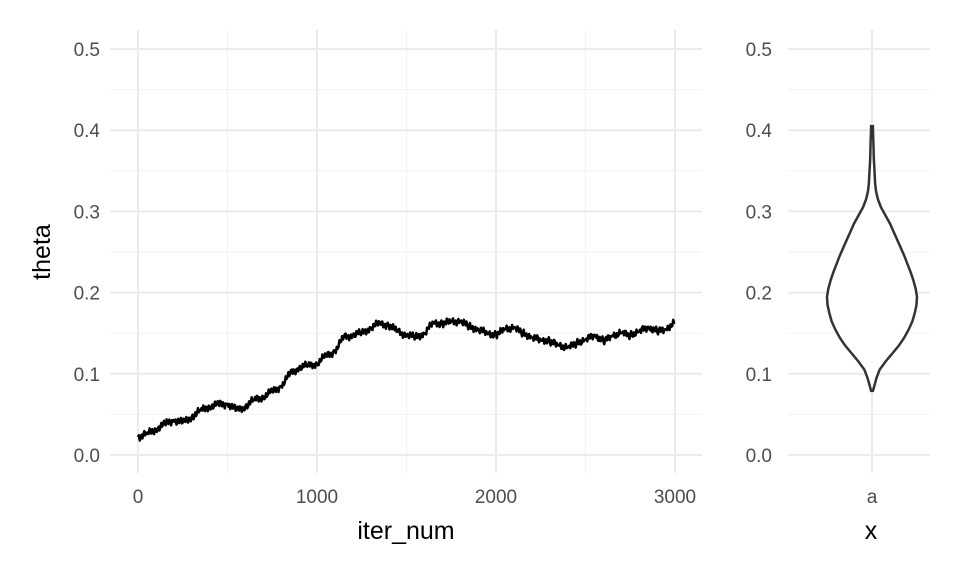 This screenshot has width=960, height=576. What do you see at coordinates (317, 497) in the screenshot?
I see `x-tick-label: 1000` at bounding box center [317, 497].